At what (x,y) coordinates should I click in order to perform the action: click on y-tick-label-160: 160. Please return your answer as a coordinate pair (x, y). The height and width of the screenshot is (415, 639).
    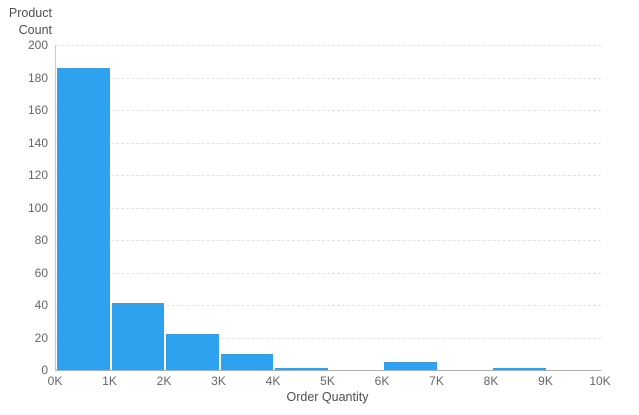
    Looking at the image, I should click on (37, 110).